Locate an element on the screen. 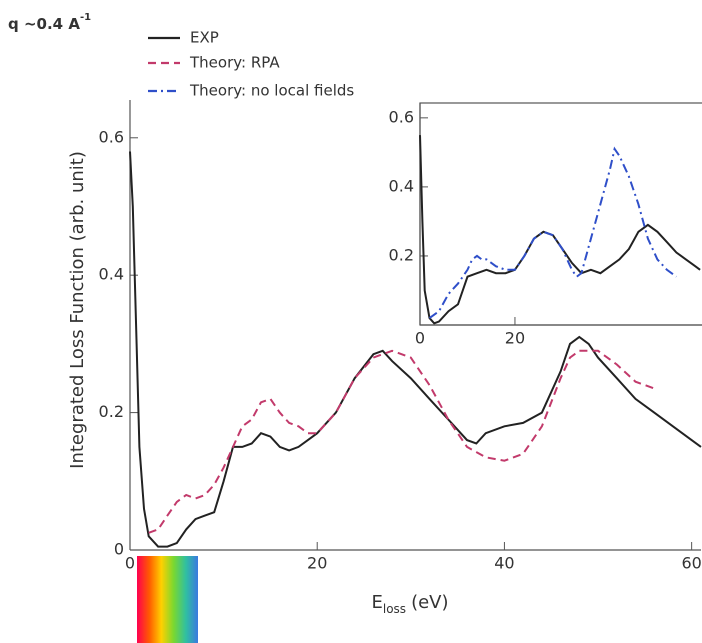  legend-label: EXP is located at coordinates (204, 38).